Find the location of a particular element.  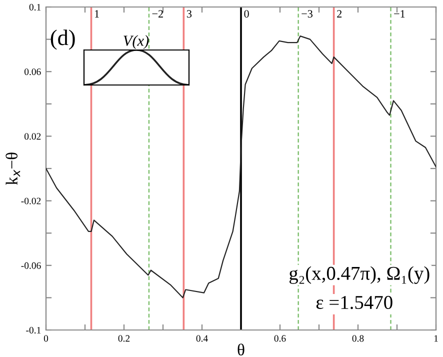

y-tick-label: 0.1 is located at coordinates (35, 7).